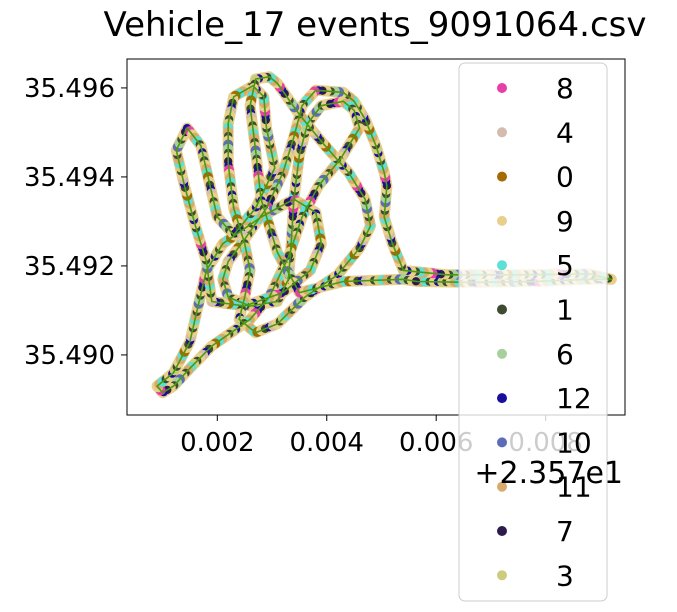 This screenshot has width=677, height=612. Describe the element at coordinates (69, 356) in the screenshot. I see `y-tick-label: 35.490` at that location.